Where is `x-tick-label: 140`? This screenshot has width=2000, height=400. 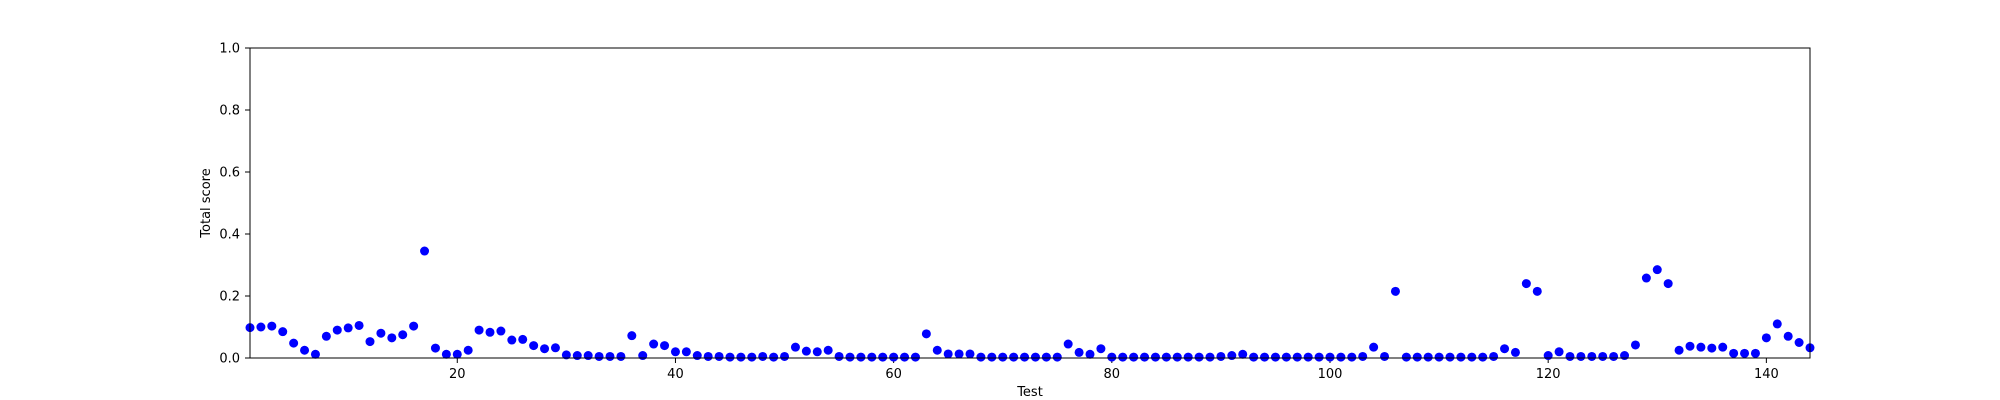 x-tick-label: 140 is located at coordinates (1766, 374).